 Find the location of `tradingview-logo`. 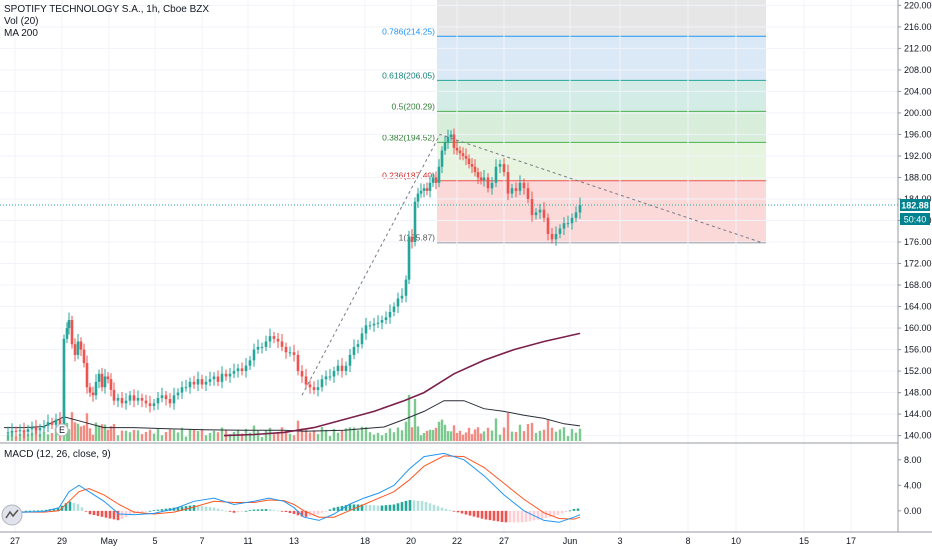

tradingview-logo is located at coordinates (12, 515).